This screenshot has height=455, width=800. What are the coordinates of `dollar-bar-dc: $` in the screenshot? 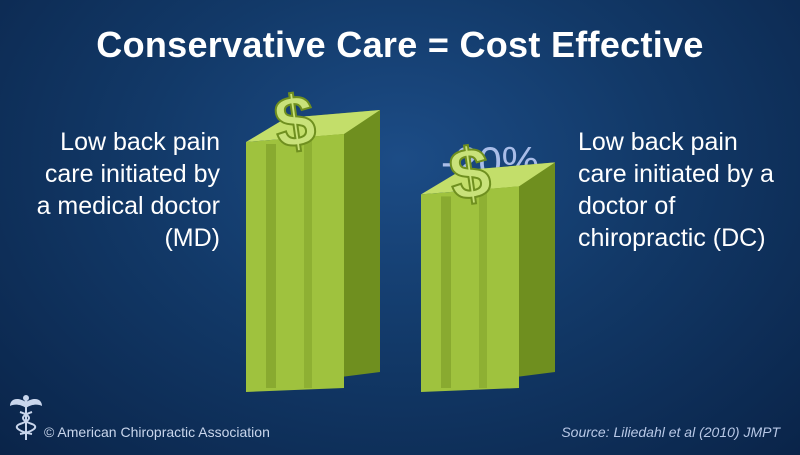 It's located at (488, 261).